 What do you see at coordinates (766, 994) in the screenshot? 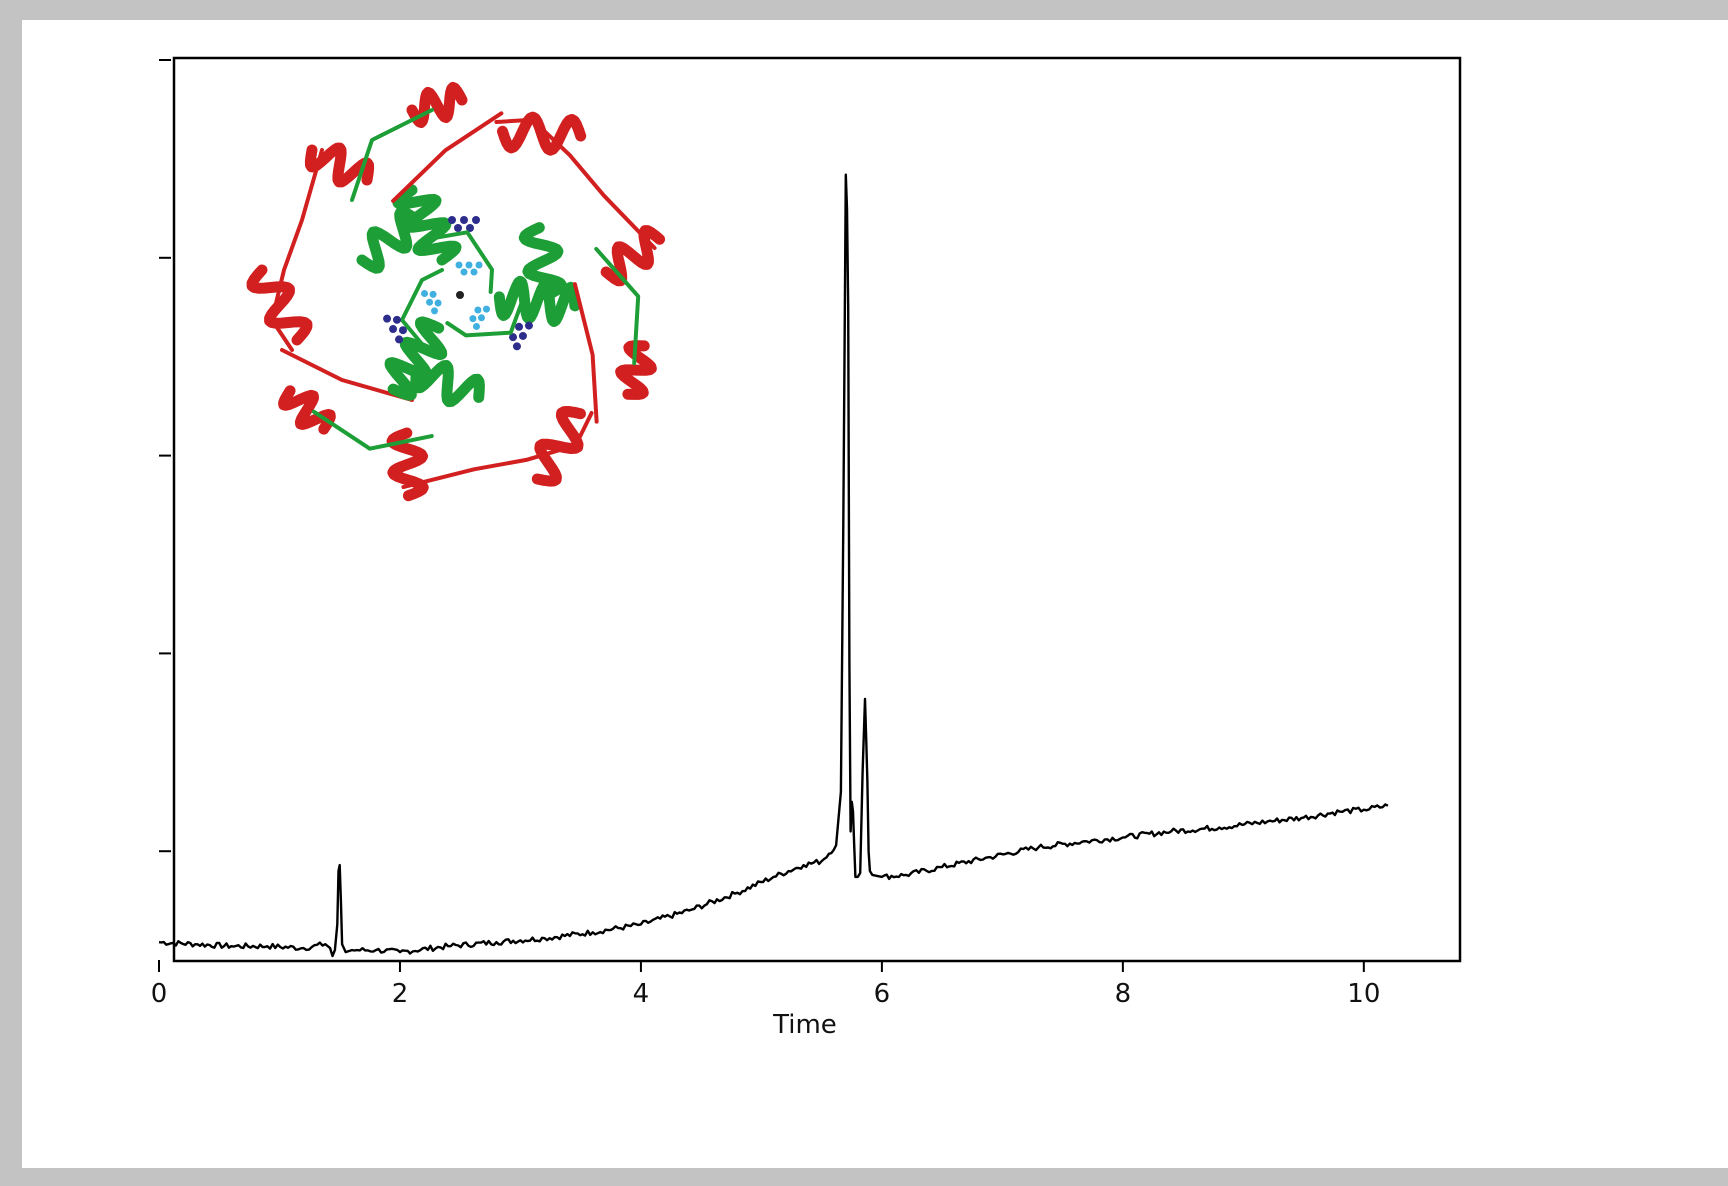
I see `x-axis-tick-labels: 0 2 4 6 8 10` at bounding box center [766, 994].